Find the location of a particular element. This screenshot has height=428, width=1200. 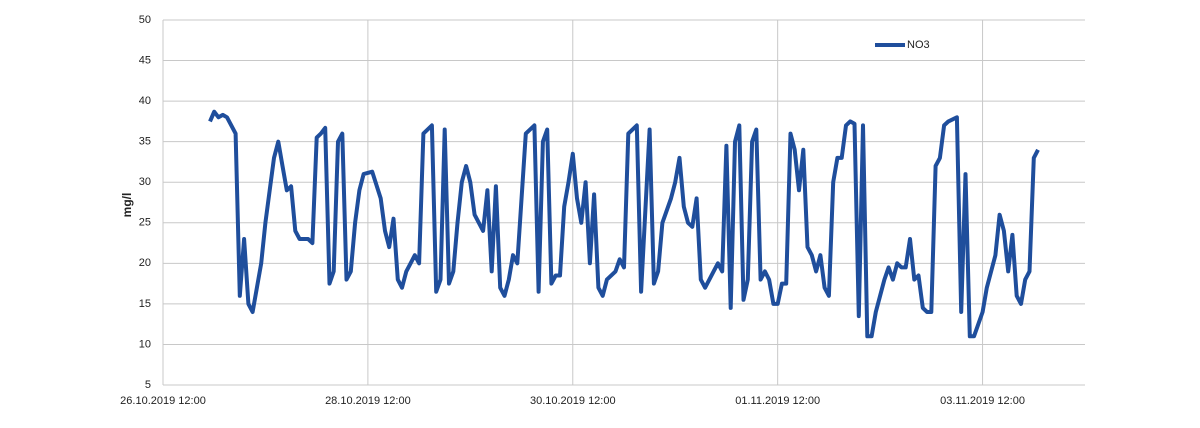

y-tick-label: 50 is located at coordinates (145, 20).